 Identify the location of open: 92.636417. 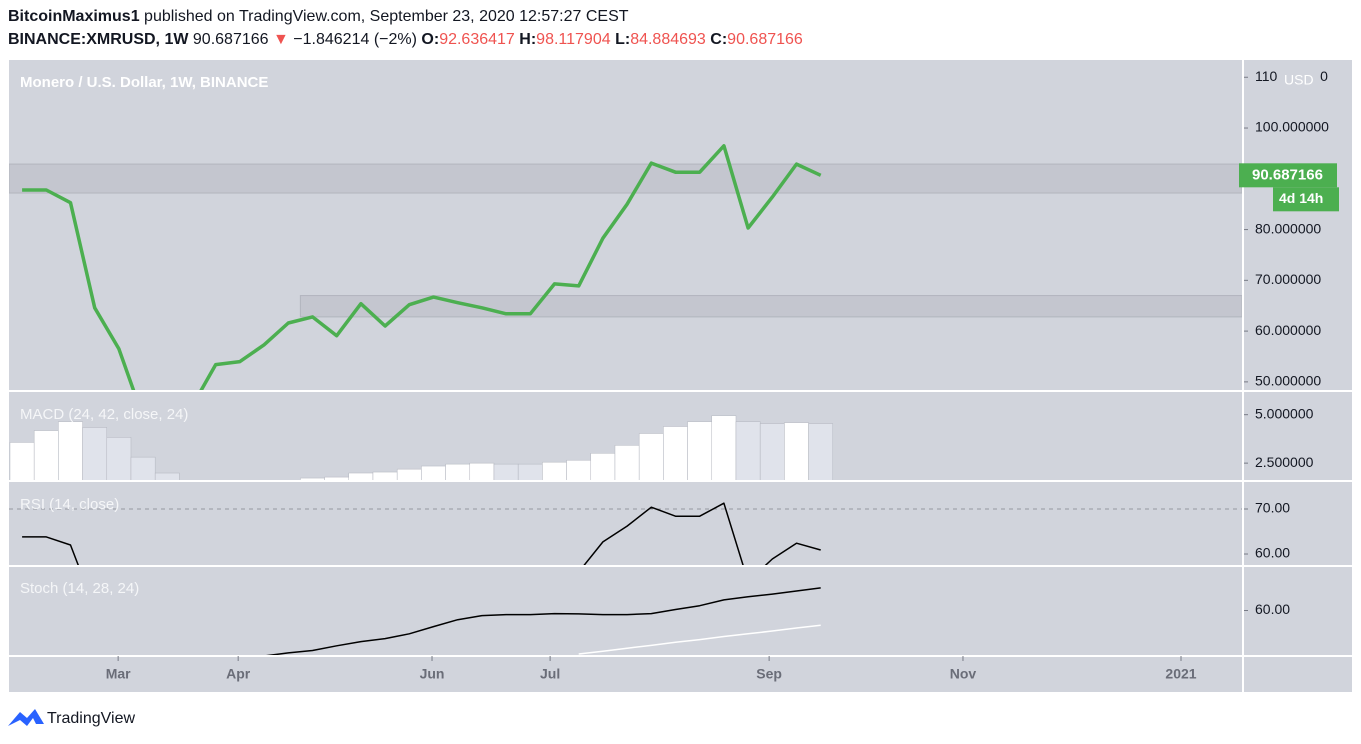
(477, 39).